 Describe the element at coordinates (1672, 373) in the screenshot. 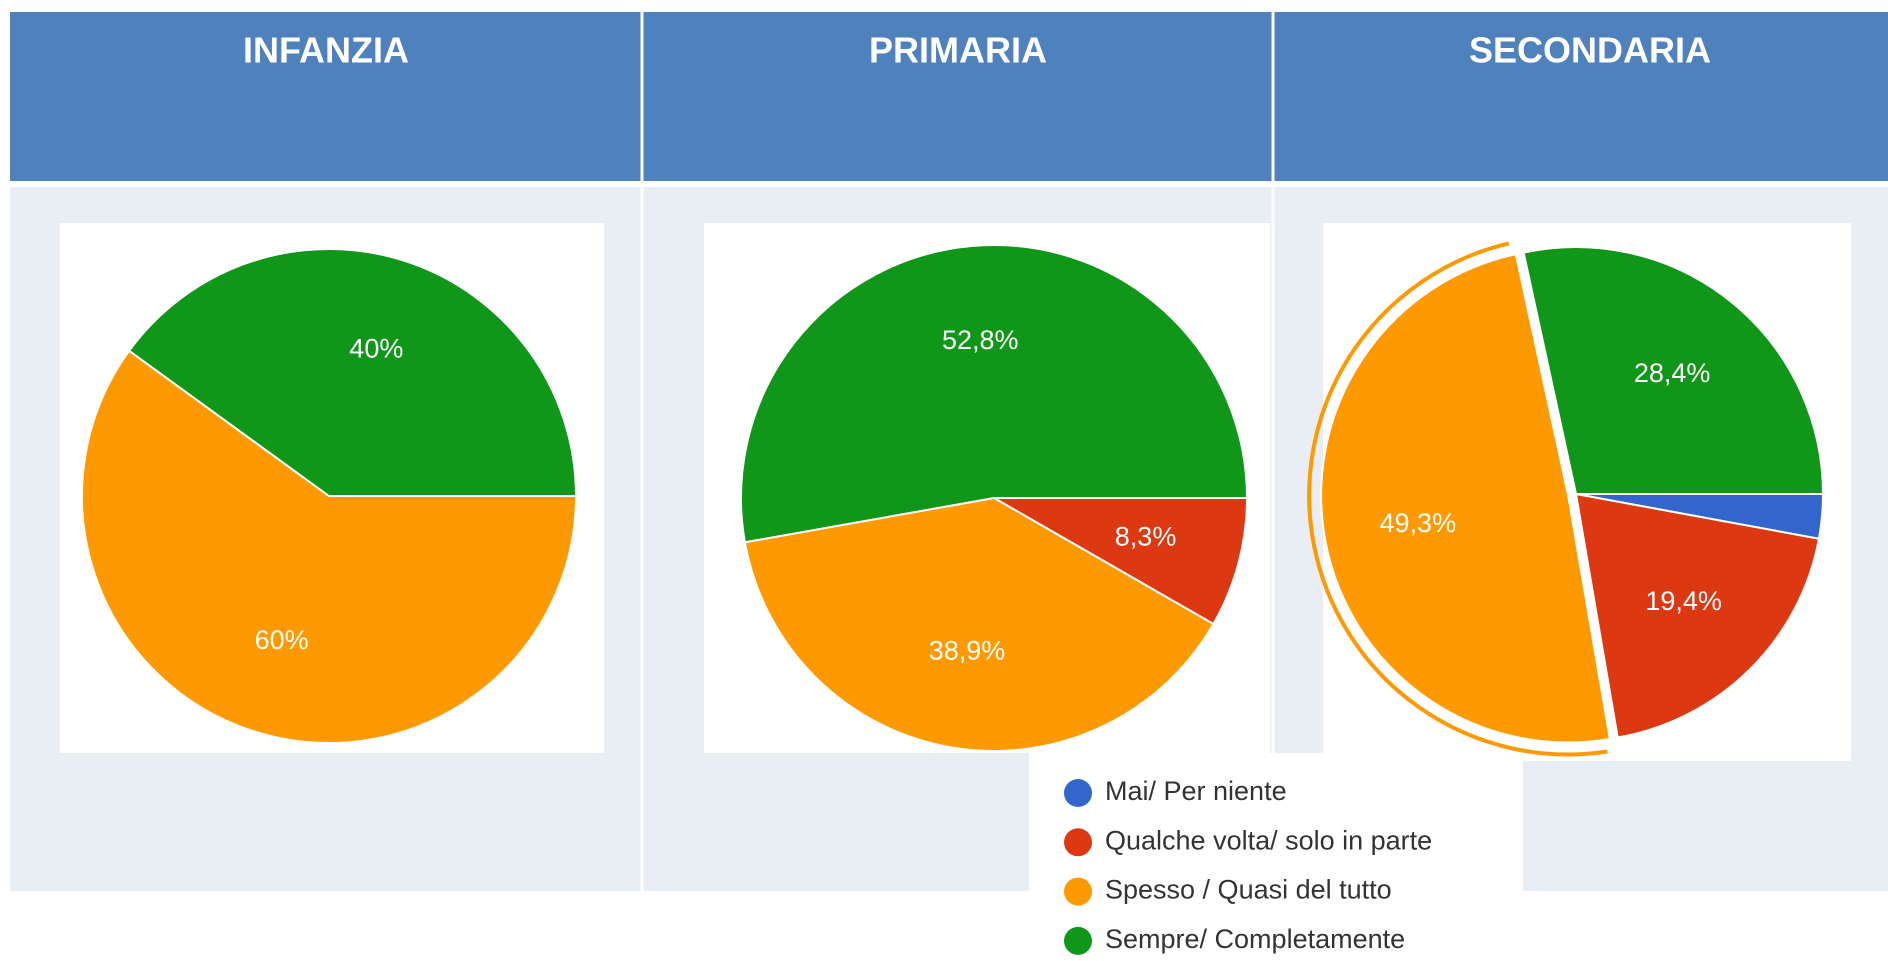

I see `slice-label: 28,4%` at that location.